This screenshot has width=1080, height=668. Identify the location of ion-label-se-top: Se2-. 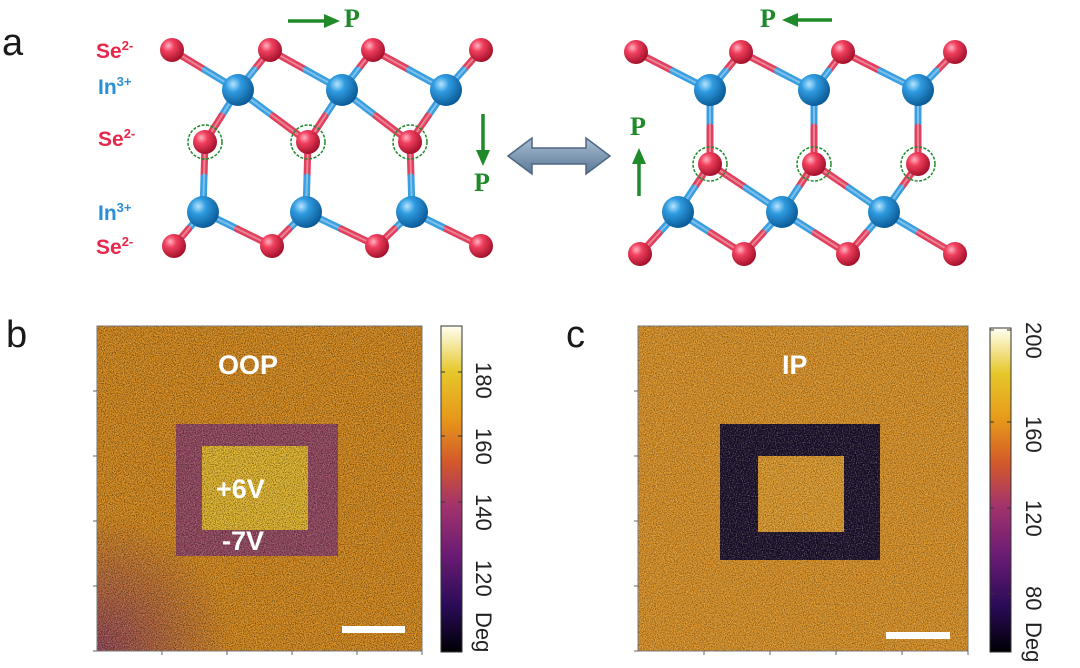
(115, 50).